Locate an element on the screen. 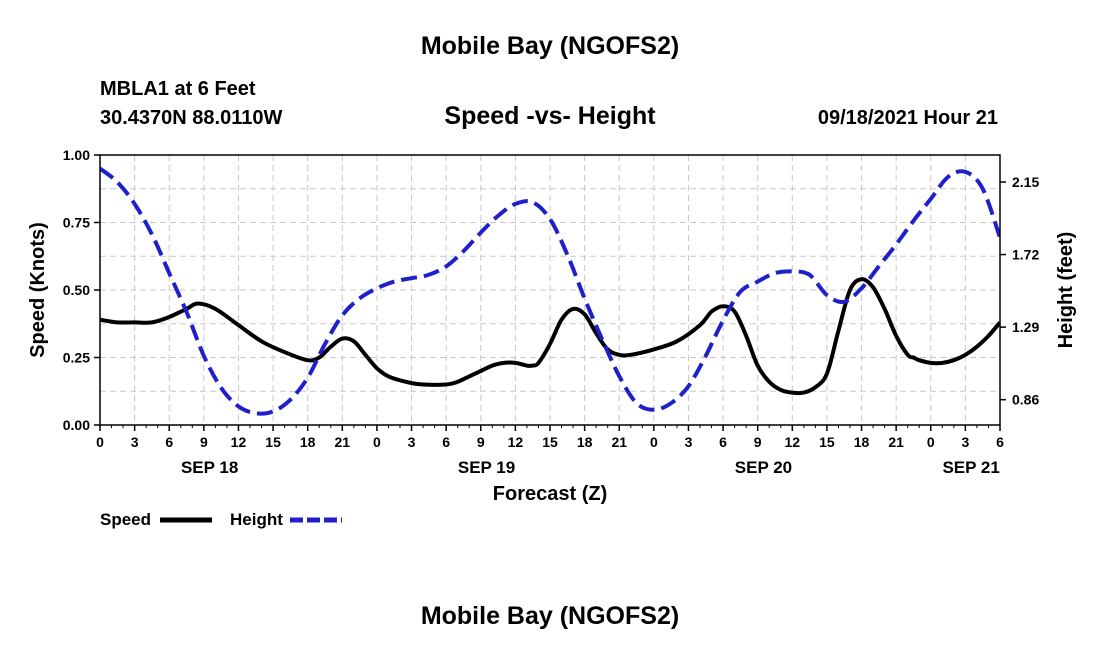 This screenshot has width=1100, height=650. y-left-tick-label: 1.00 is located at coordinates (76, 155).